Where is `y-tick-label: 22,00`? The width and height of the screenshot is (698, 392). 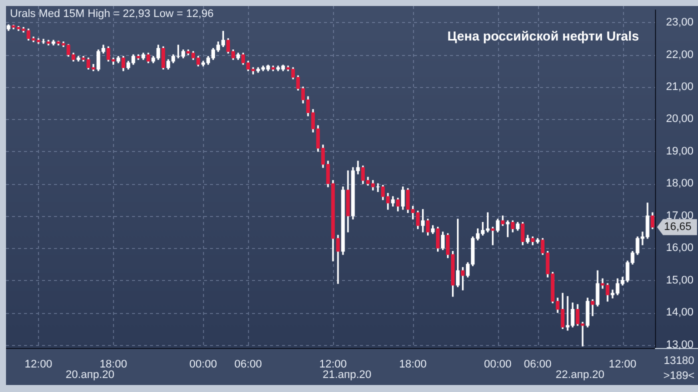 y-tick-label: 22,00 is located at coordinates (680, 54).